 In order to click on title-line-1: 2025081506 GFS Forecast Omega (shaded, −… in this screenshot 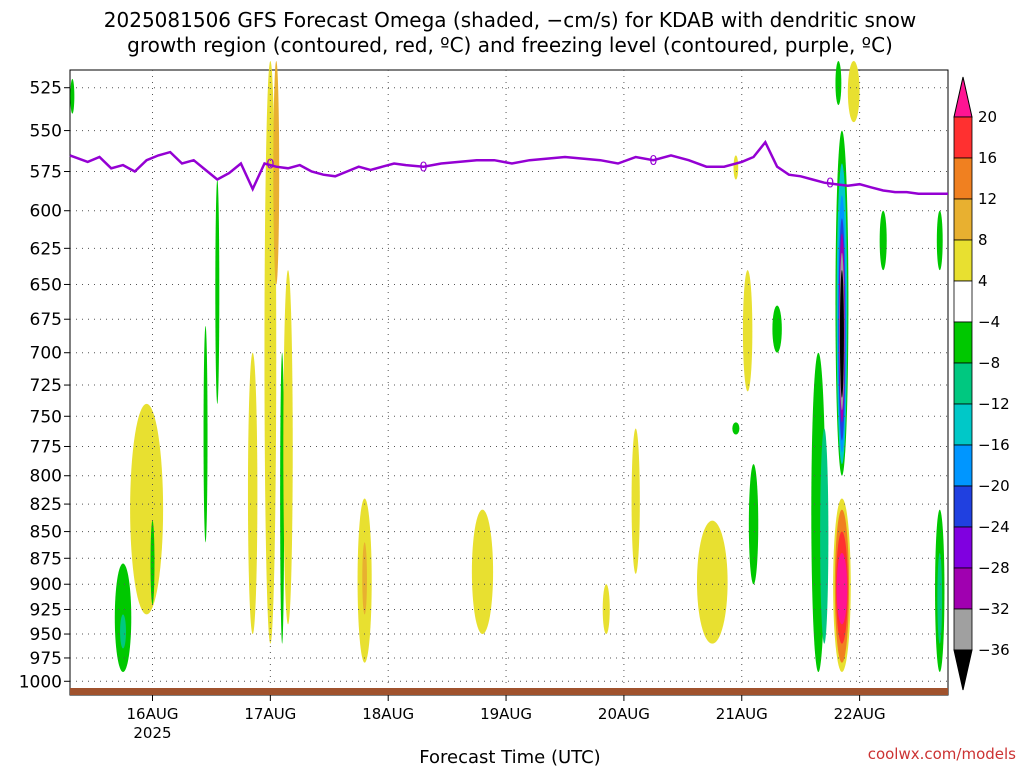, I will do `click(510, 20)`.